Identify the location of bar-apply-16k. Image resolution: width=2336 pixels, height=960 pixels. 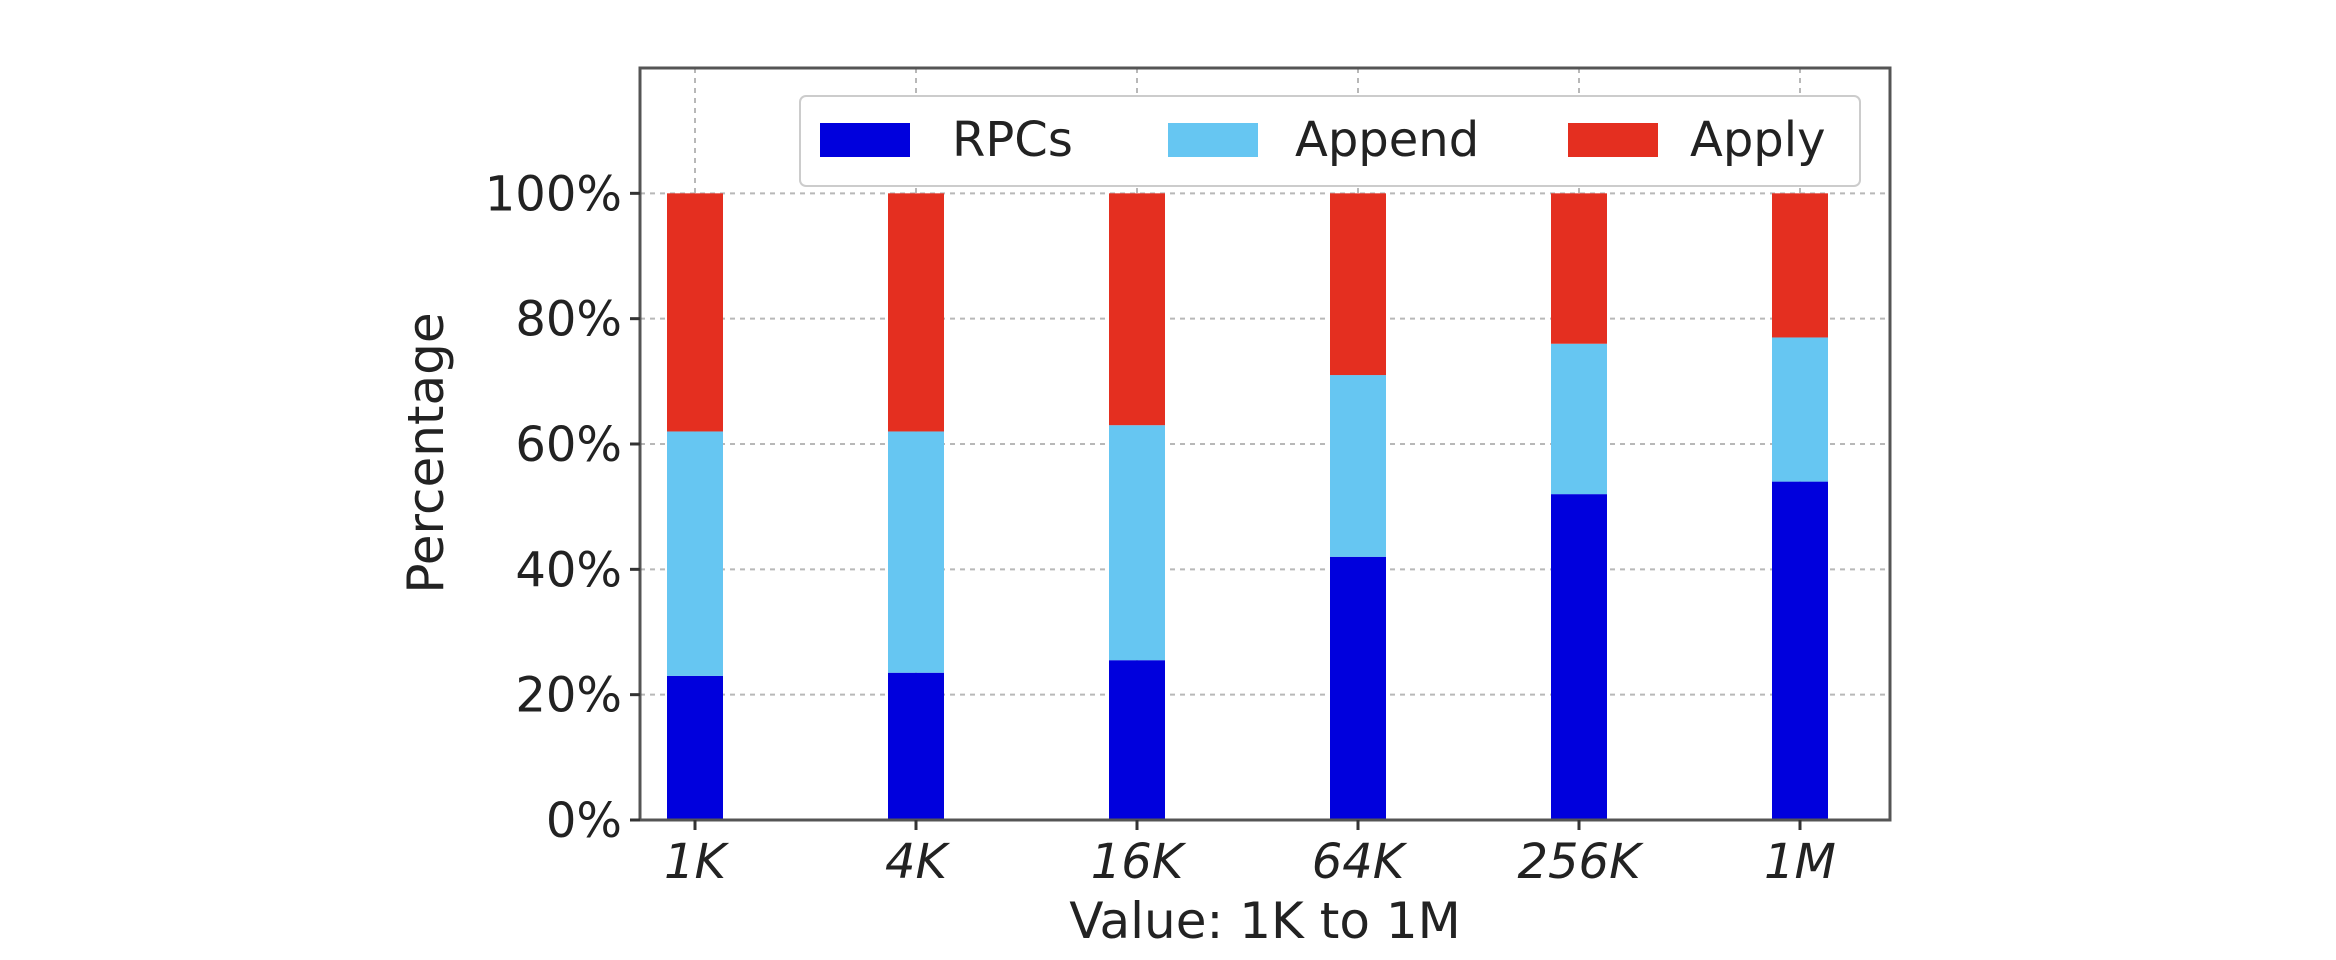
(1137, 309).